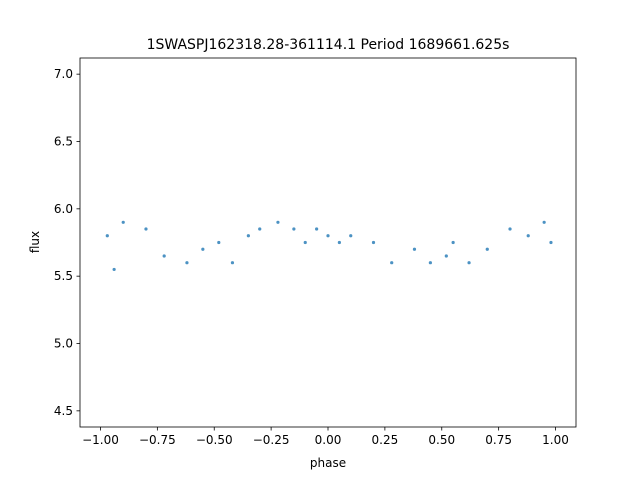 Image resolution: width=640 pixels, height=480 pixels. I want to click on data-points, so click(329, 246).